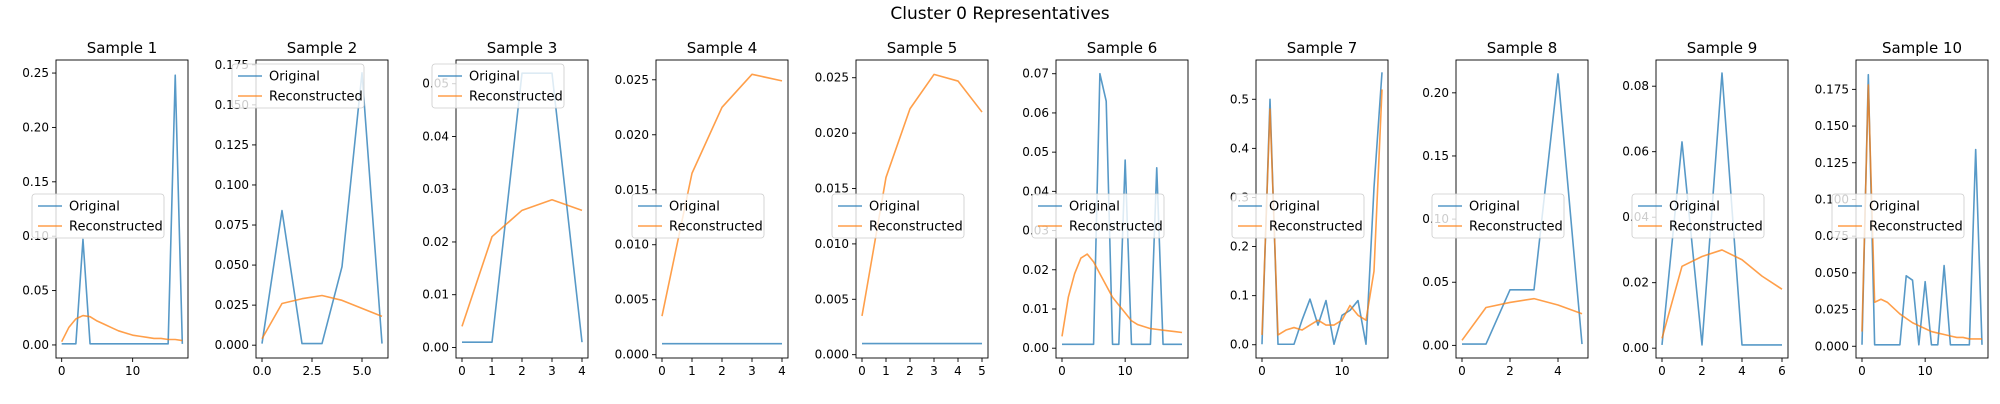  Describe the element at coordinates (232, 225) in the screenshot. I see `y-tick-label: 0.075` at that location.